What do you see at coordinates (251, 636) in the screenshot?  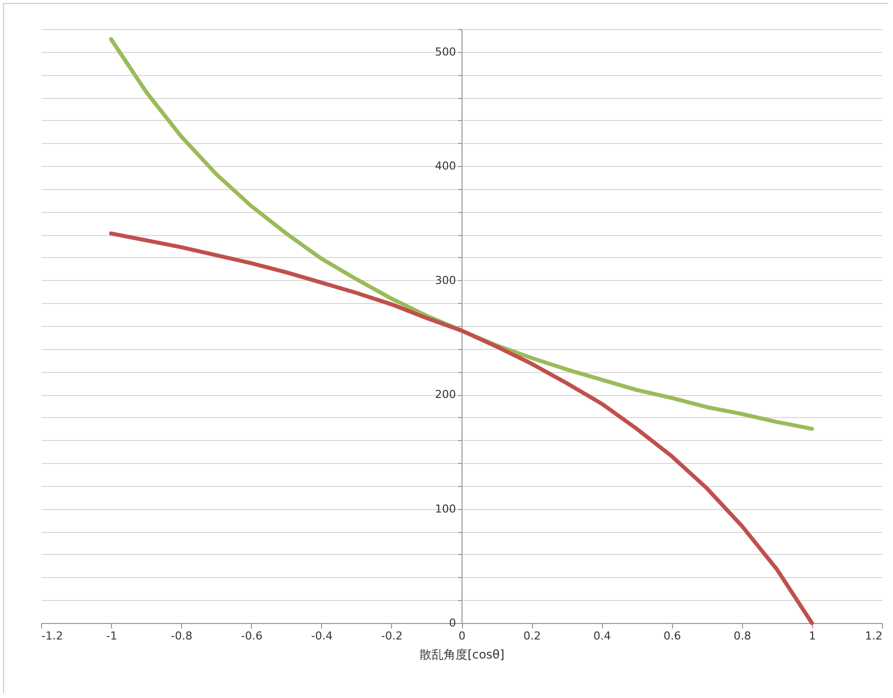 I see `x-tick-label: -0.6` at bounding box center [251, 636].